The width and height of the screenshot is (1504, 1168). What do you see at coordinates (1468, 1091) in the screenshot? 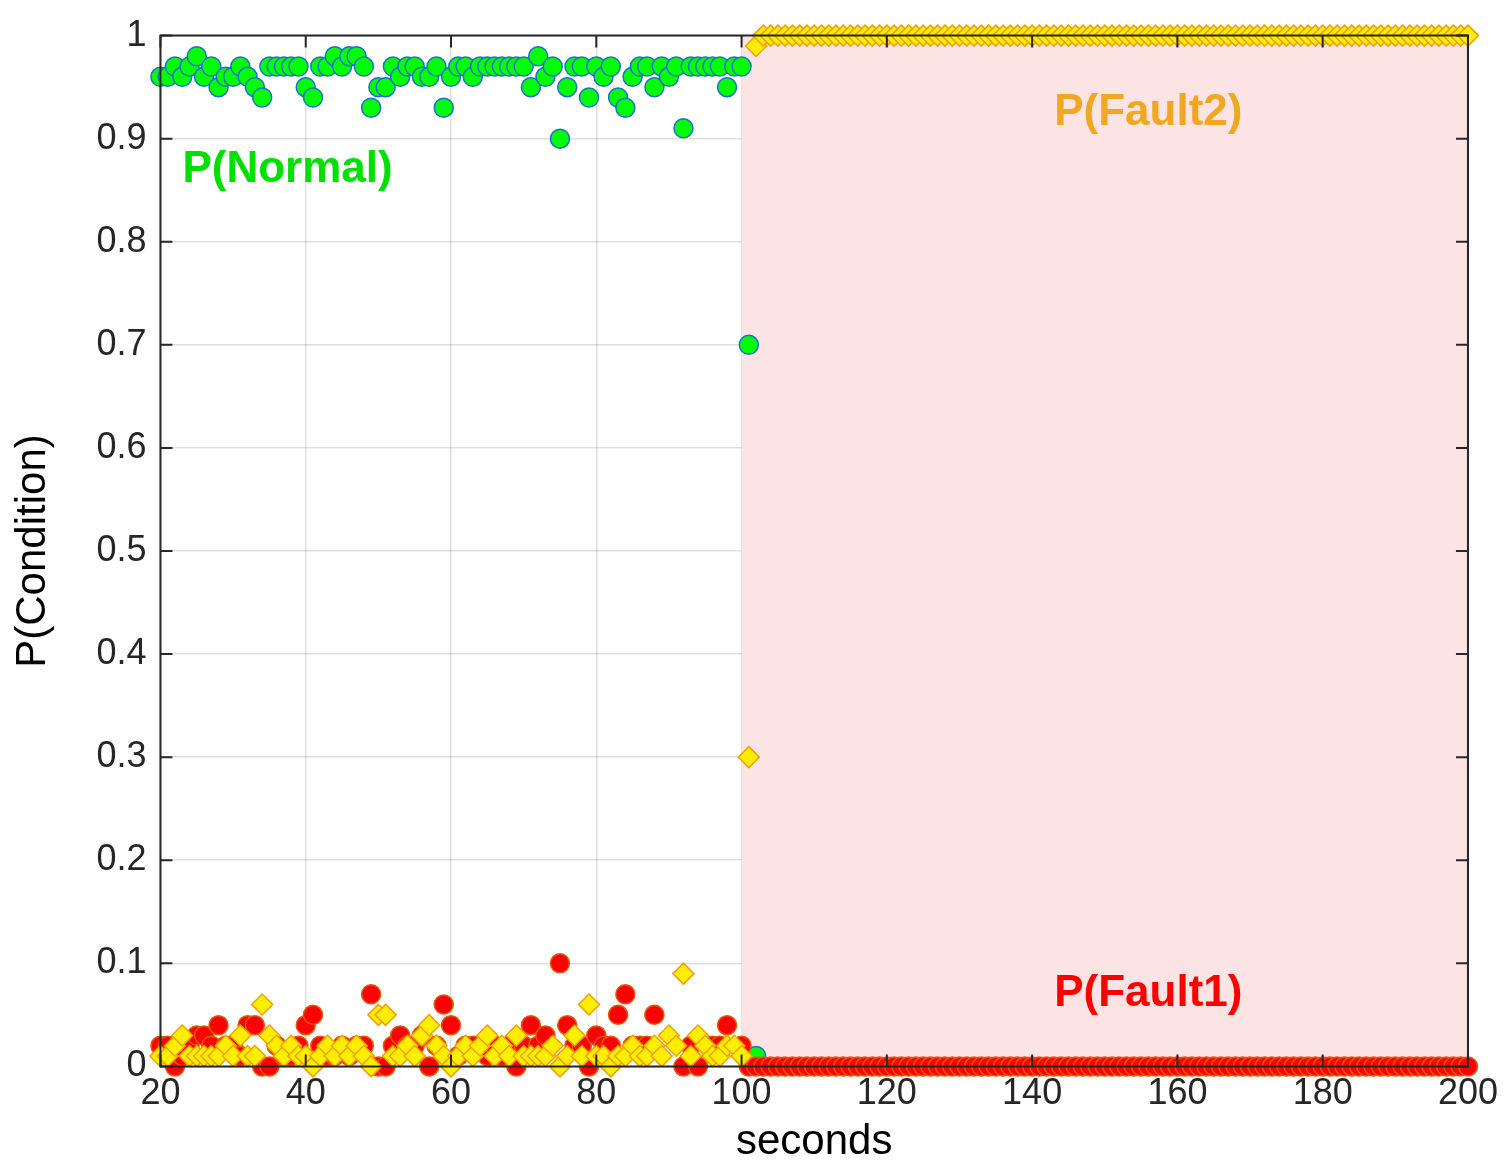
I see `x-tick-label: 200` at bounding box center [1468, 1091].